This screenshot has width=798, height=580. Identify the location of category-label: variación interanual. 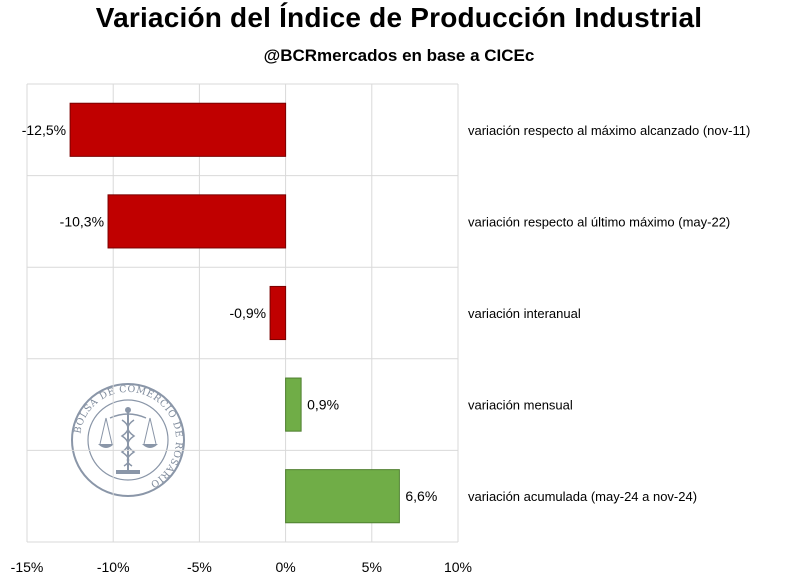
(524, 313).